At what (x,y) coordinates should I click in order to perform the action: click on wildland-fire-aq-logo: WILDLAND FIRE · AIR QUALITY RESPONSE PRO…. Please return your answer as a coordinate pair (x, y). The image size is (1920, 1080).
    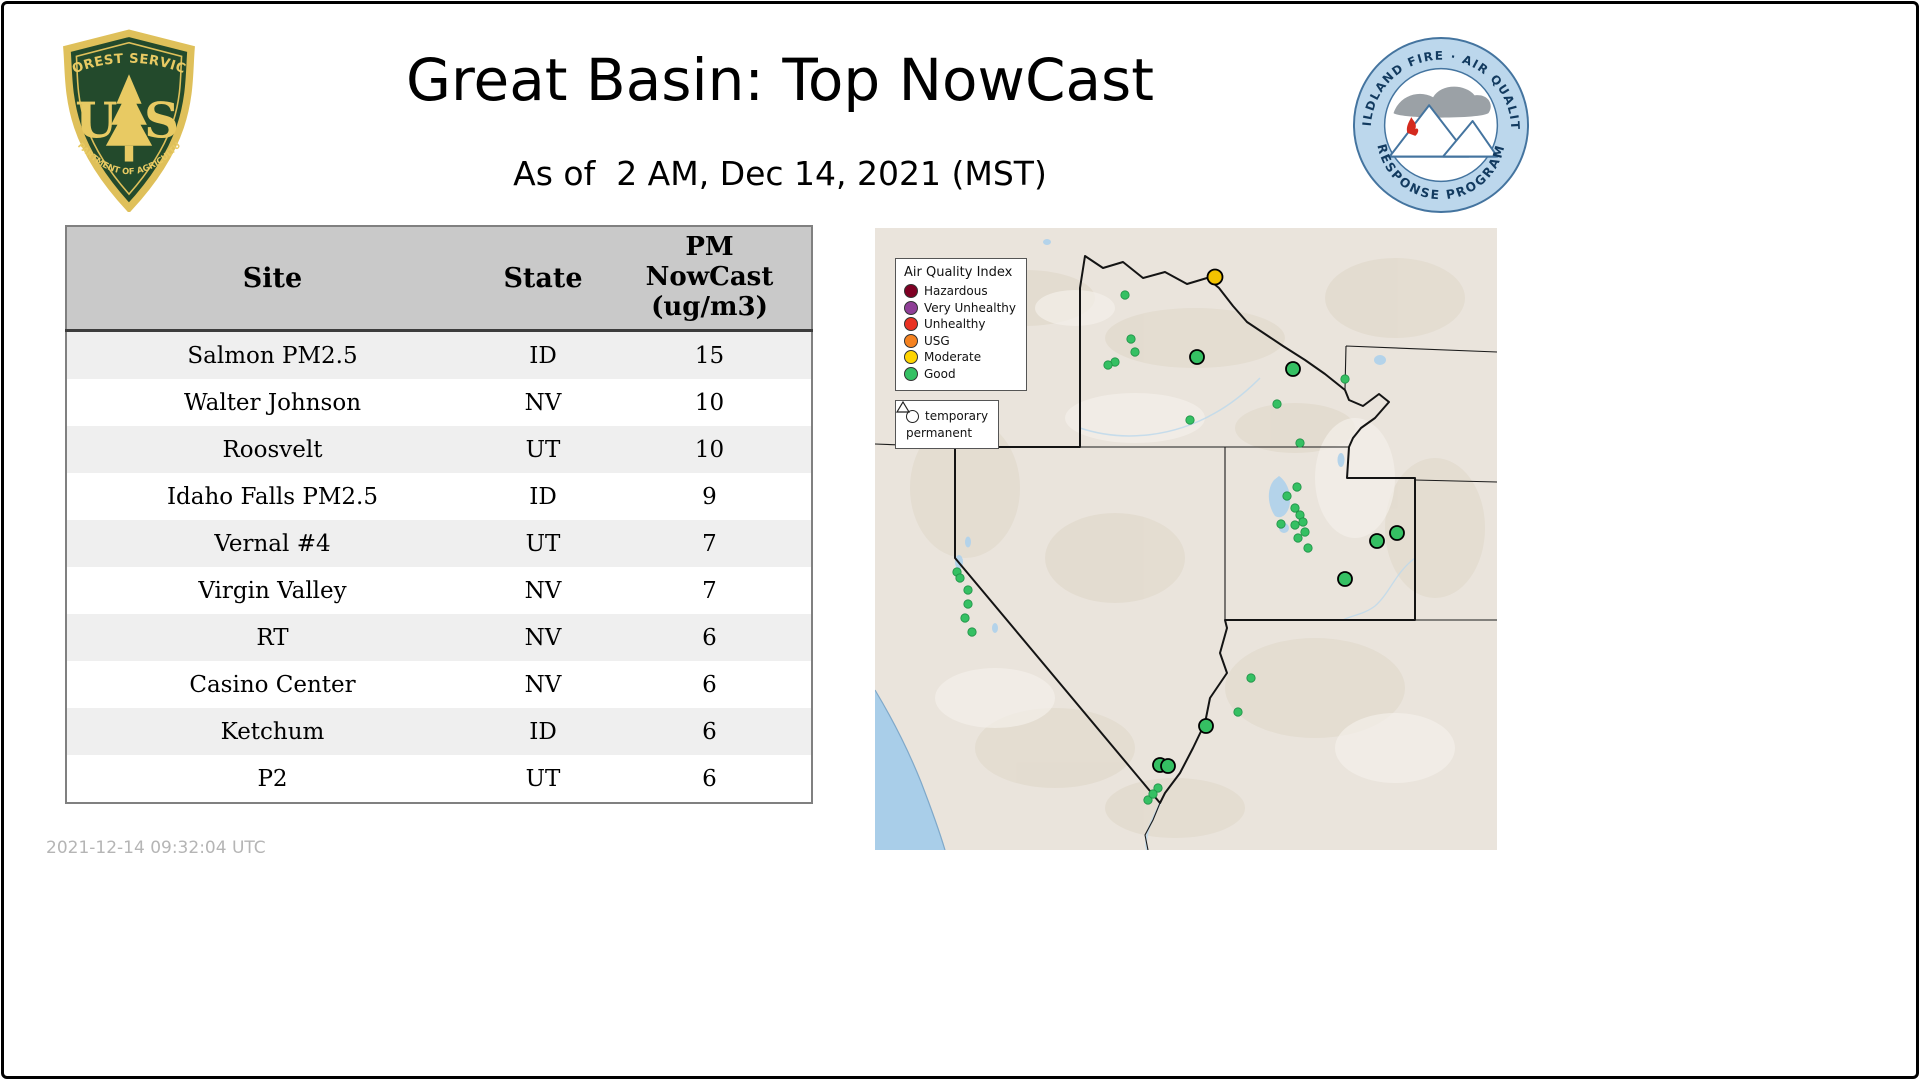
    Looking at the image, I should click on (1441, 125).